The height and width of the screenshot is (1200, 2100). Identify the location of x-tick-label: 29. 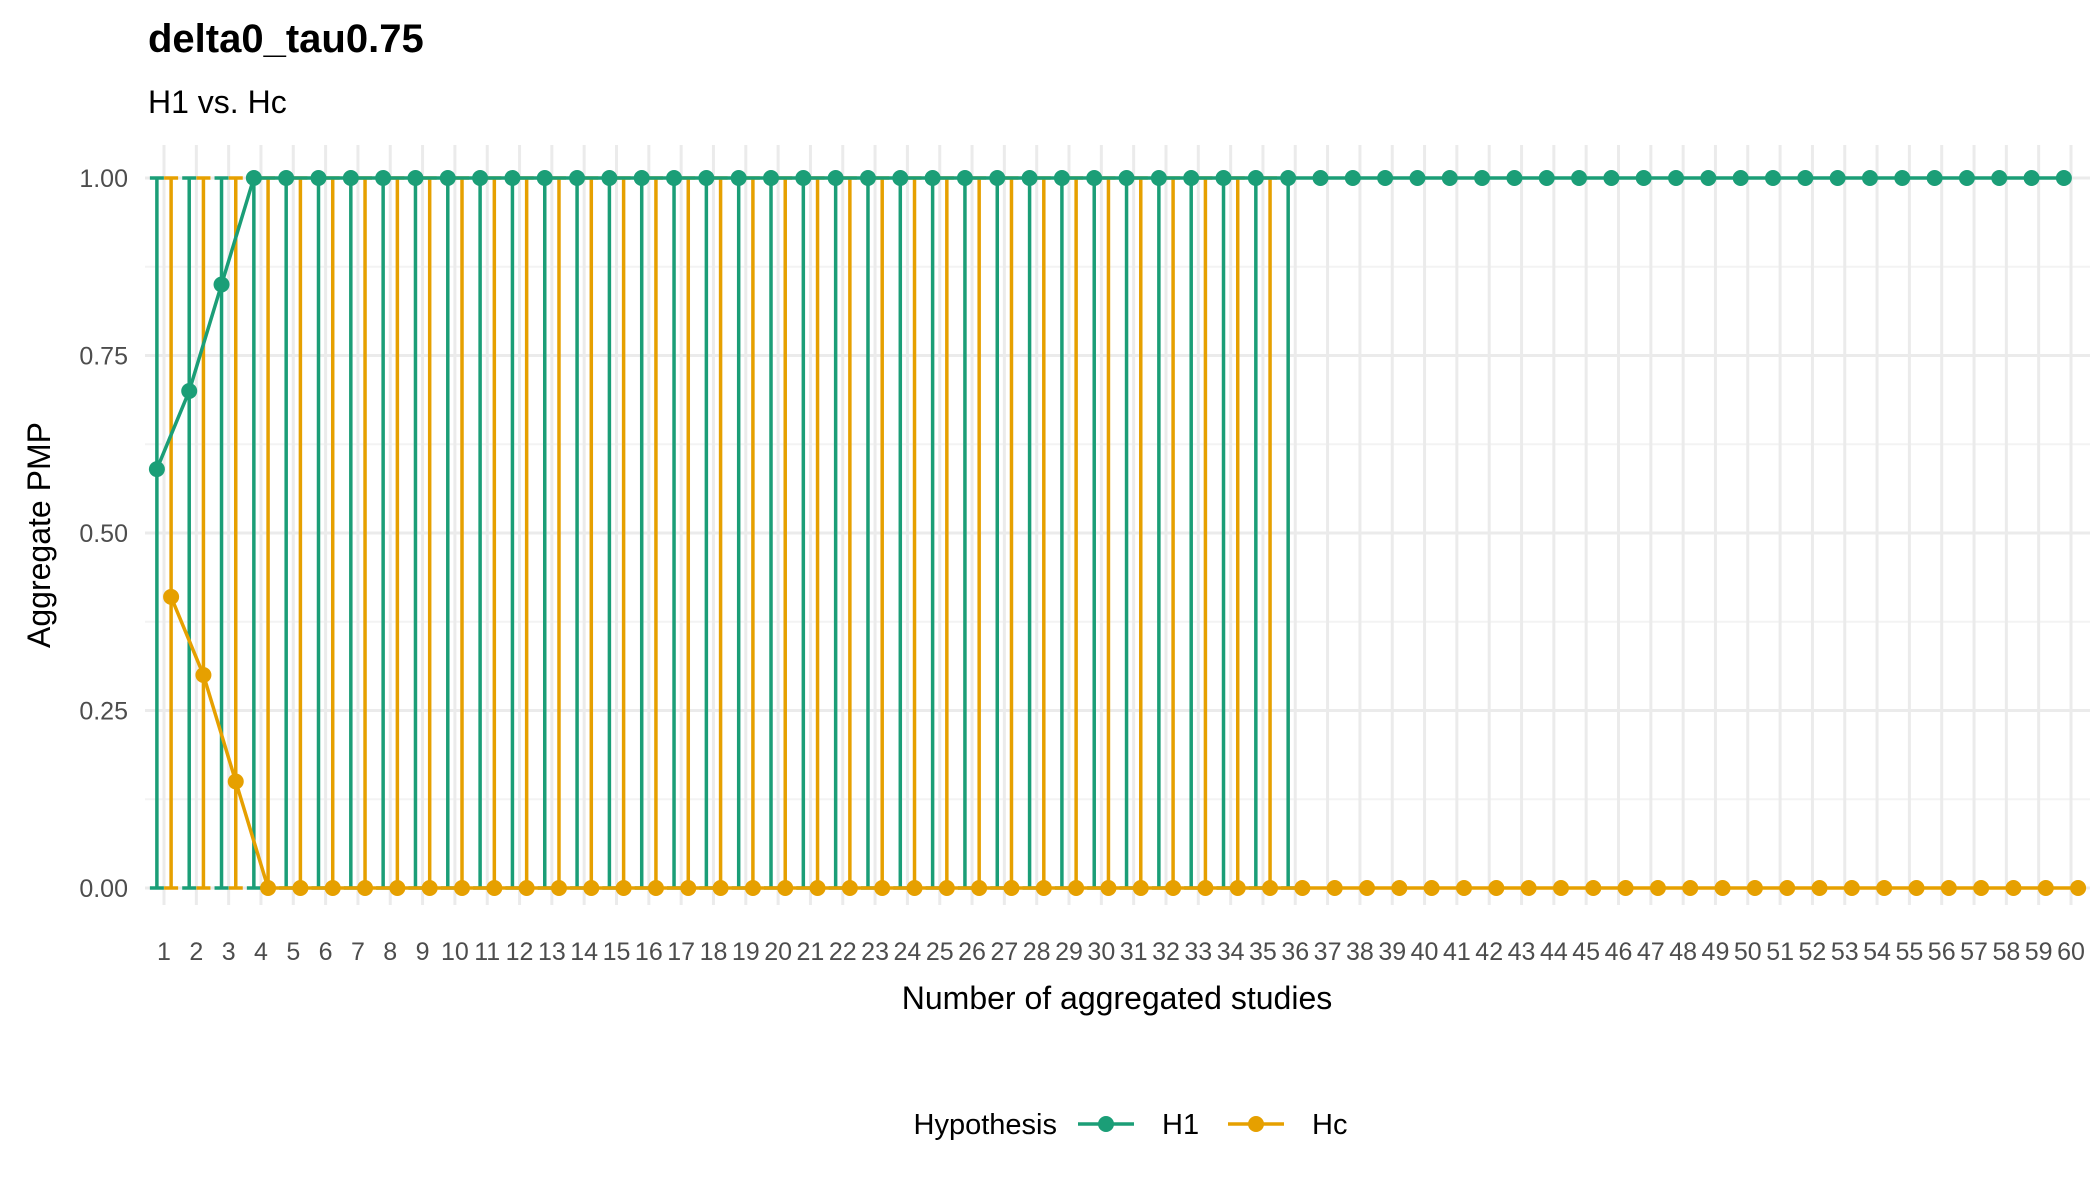
(1069, 952).